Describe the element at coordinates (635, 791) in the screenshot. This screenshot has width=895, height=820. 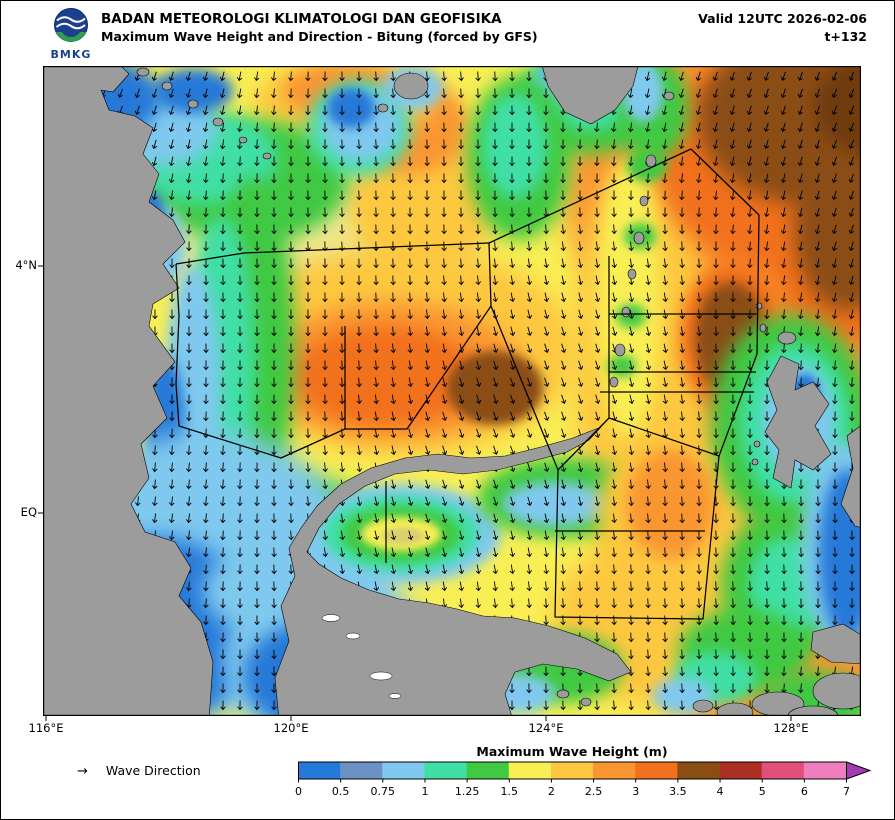
I see `colorbar-tick-label: 3` at that location.